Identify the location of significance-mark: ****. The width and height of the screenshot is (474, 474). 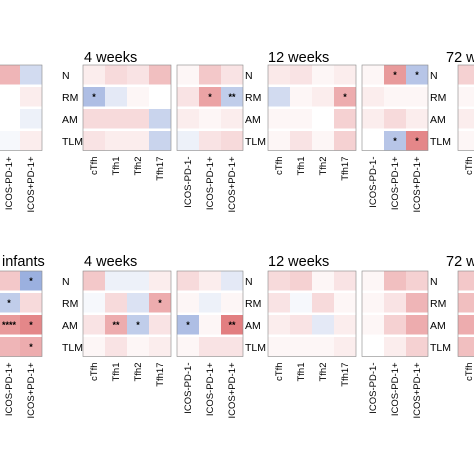
(9, 325).